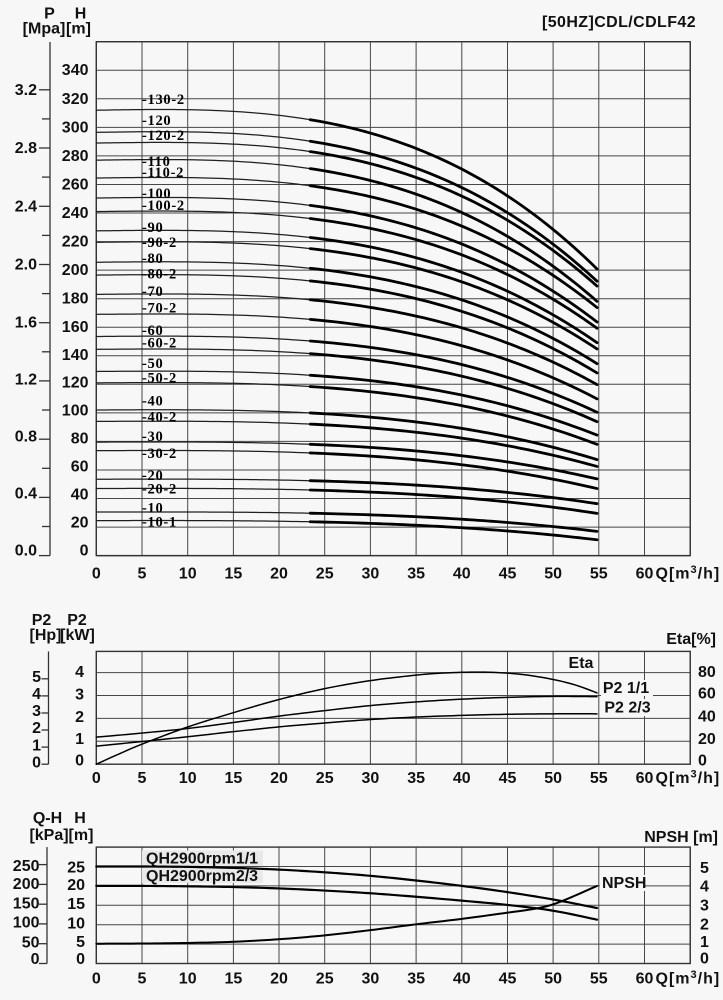 This screenshot has width=723, height=1000. Describe the element at coordinates (624, 883) in the screenshot. I see `svg-text: NPSH` at that location.